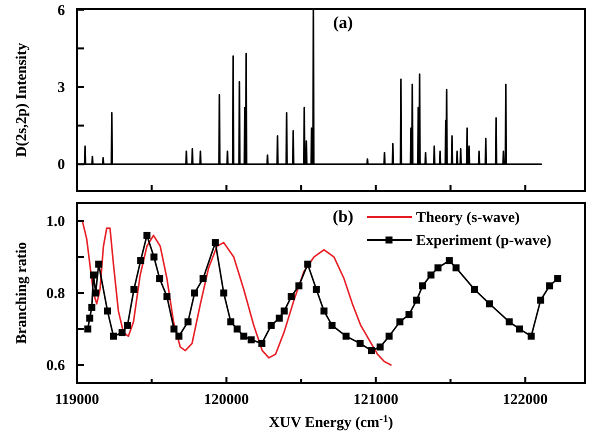  Describe the element at coordinates (525, 400) in the screenshot. I see `x-tick-label: 122000` at that location.